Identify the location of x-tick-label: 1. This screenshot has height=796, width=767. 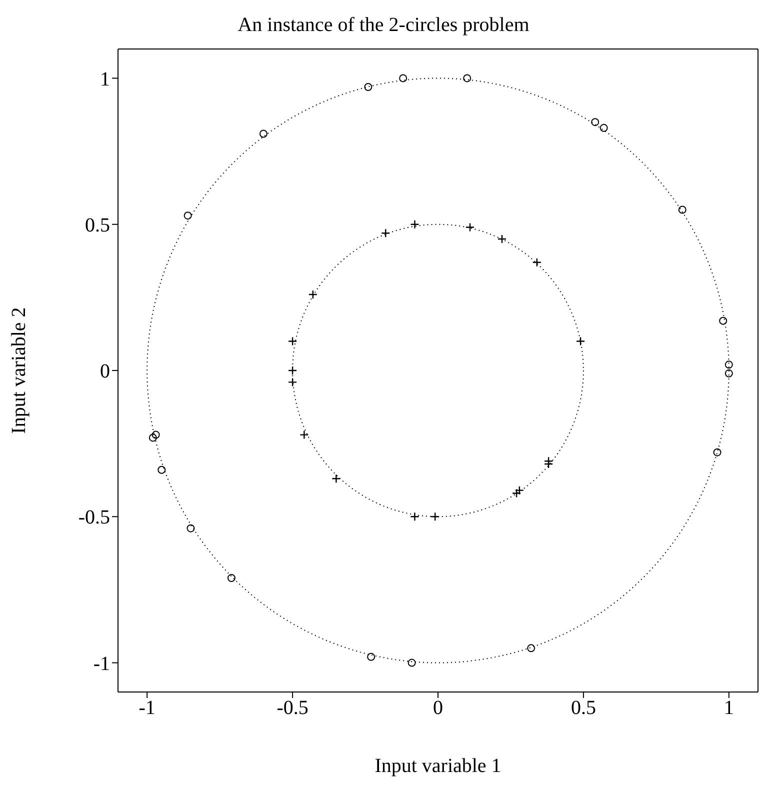
(729, 708).